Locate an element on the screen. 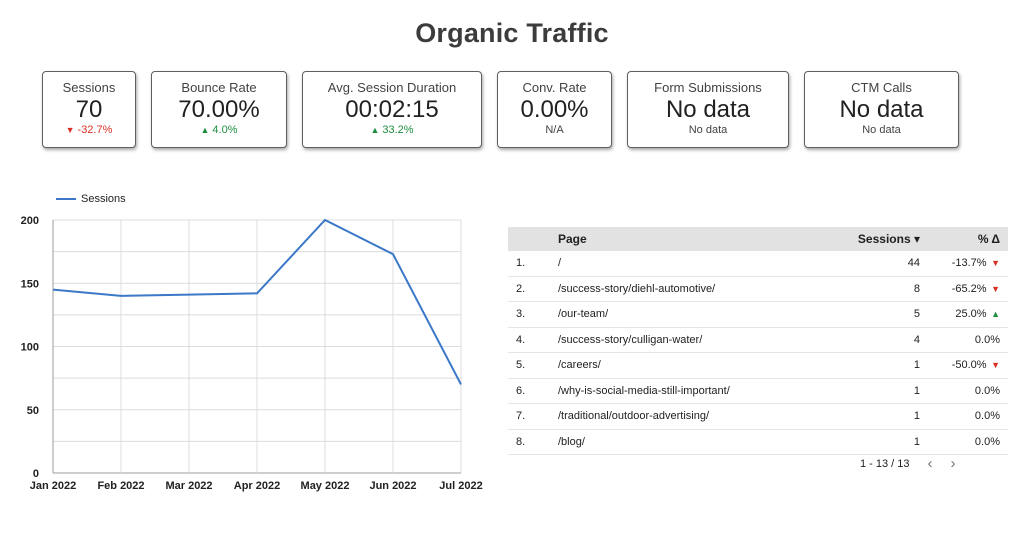 Image resolution: width=1024 pixels, height=533 pixels. conv-rate-scorecard: Conv. Rate 0.00% N/A is located at coordinates (554, 109).